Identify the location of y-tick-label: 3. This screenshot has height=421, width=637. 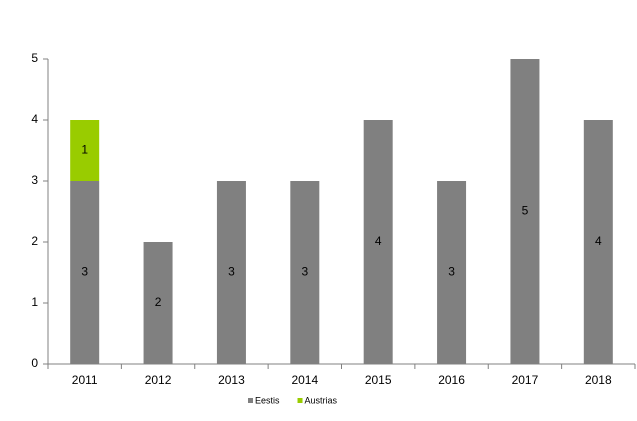
(34, 180).